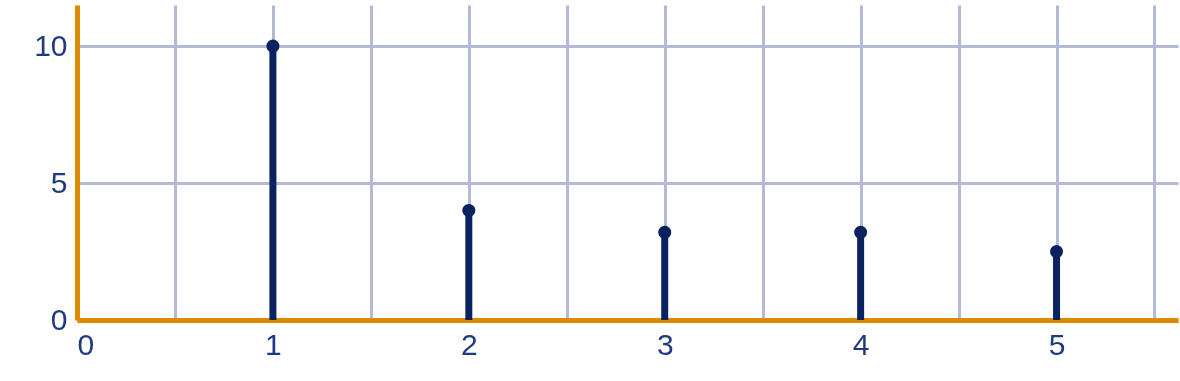 The height and width of the screenshot is (381, 1180). I want to click on x-tick-label: 0, so click(86, 344).